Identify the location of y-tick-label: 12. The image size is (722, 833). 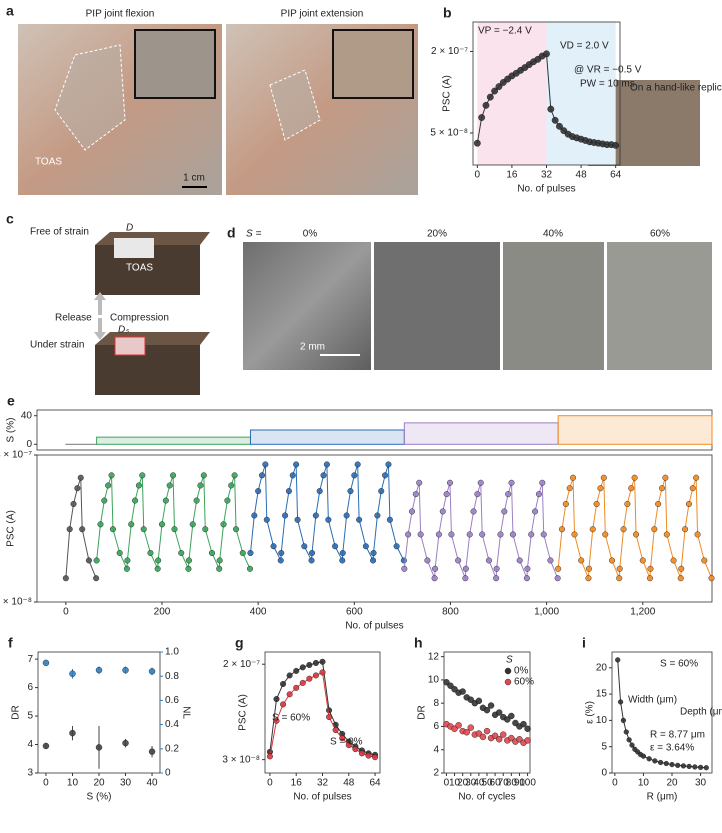
(434, 656).